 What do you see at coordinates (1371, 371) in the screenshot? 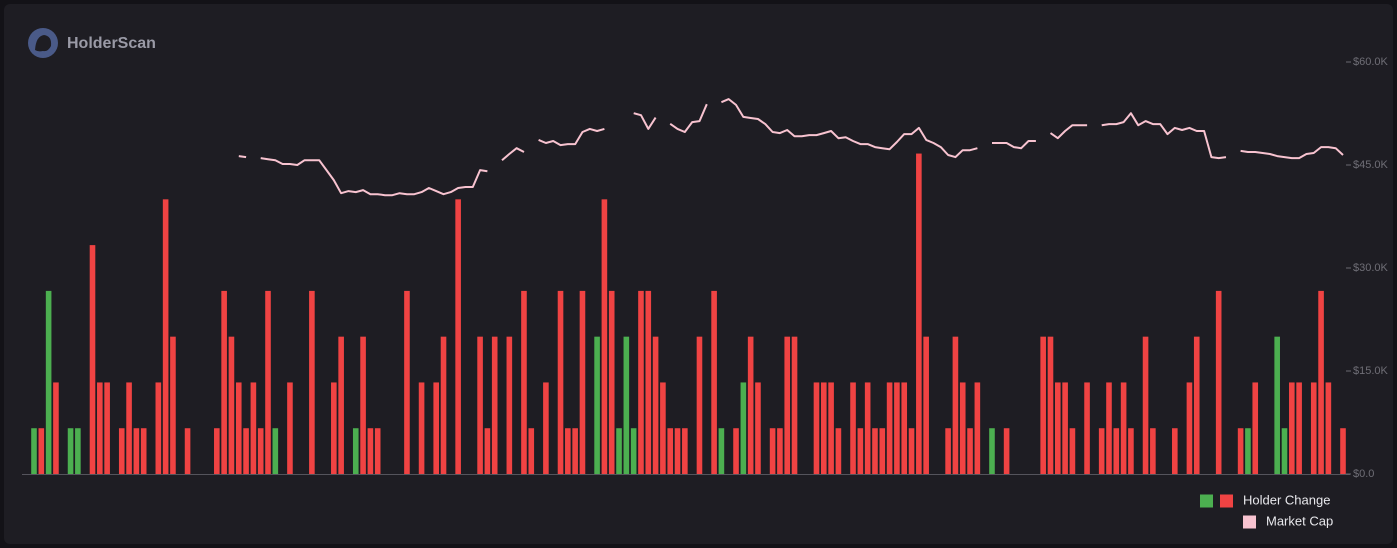
I see `y2-tick-label: $15.0K` at bounding box center [1371, 371].